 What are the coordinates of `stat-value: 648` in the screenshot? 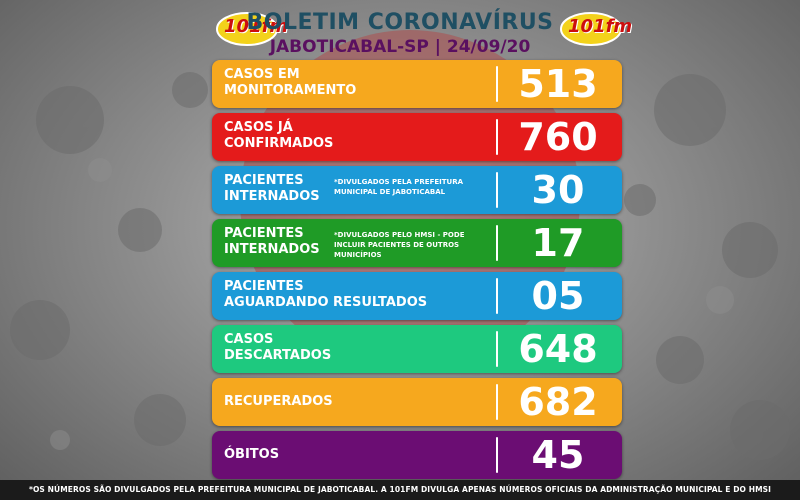 It's located at (558, 349).